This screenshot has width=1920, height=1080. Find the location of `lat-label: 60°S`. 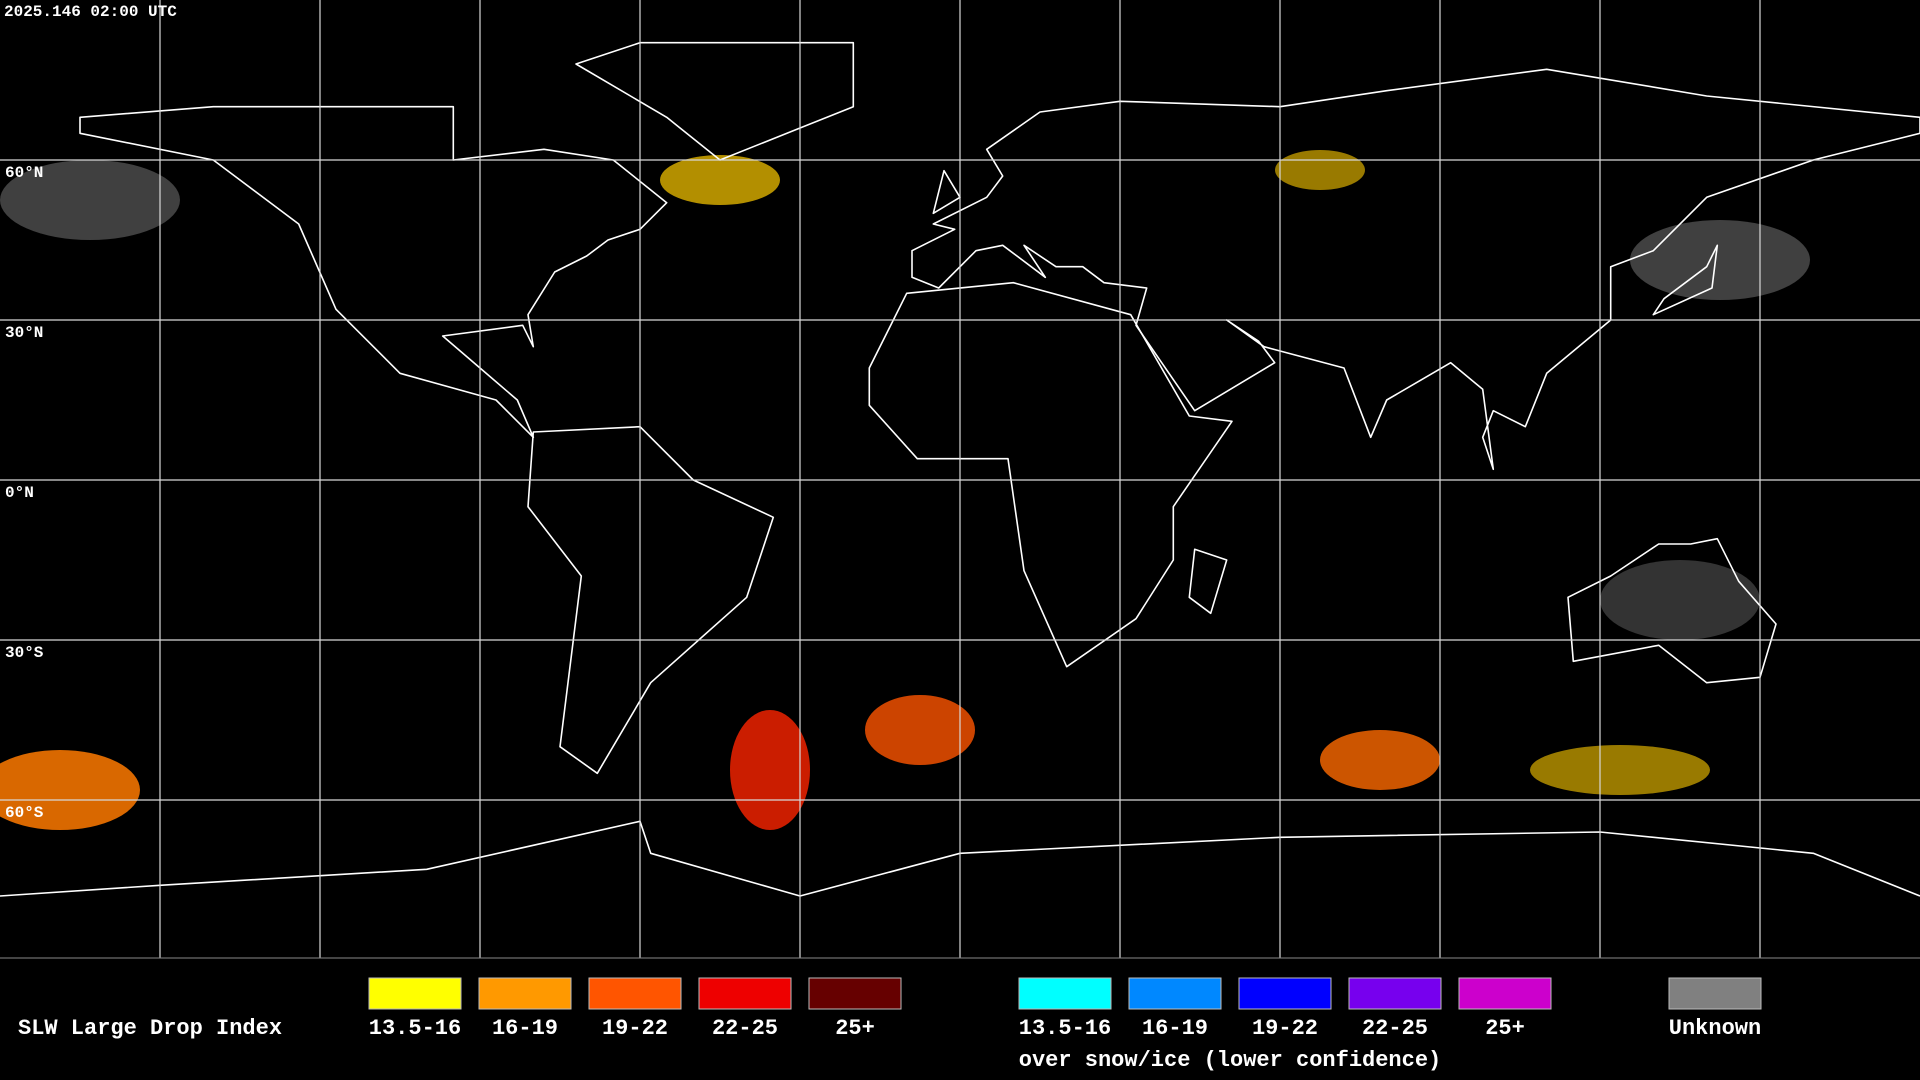

lat-label: 60°S is located at coordinates (24, 813).